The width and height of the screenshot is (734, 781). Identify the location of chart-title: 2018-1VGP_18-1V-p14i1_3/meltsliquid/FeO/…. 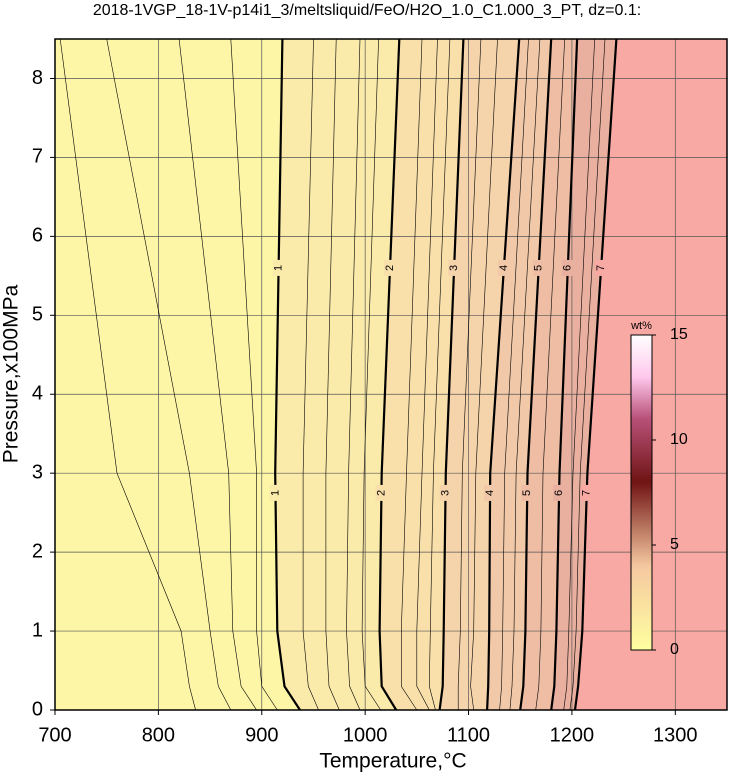
(367, 10).